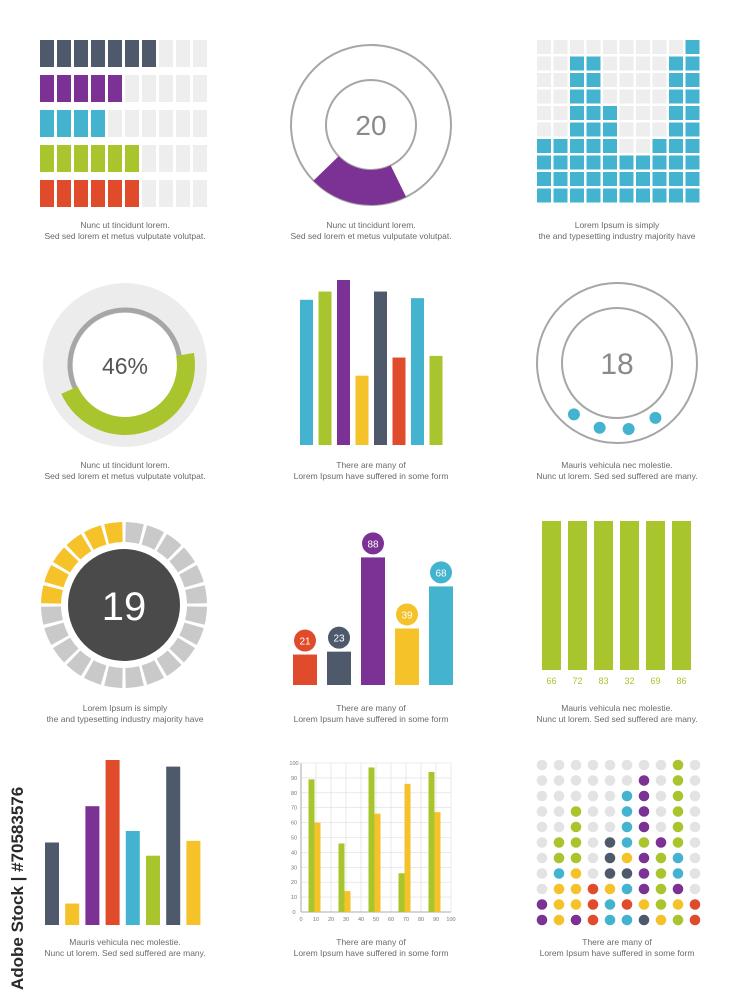  Describe the element at coordinates (616, 603) in the screenshot. I see `green-columns-chart: 66 72 83 32 69 86` at that location.